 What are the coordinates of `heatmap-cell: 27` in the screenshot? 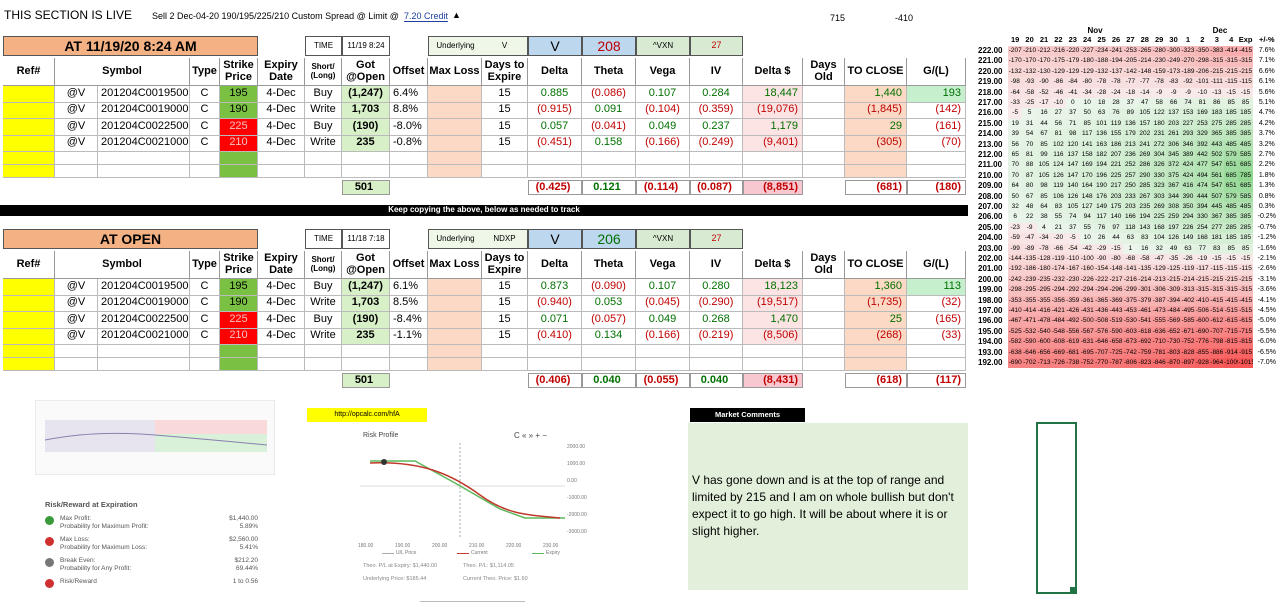 It's located at (1058, 113).